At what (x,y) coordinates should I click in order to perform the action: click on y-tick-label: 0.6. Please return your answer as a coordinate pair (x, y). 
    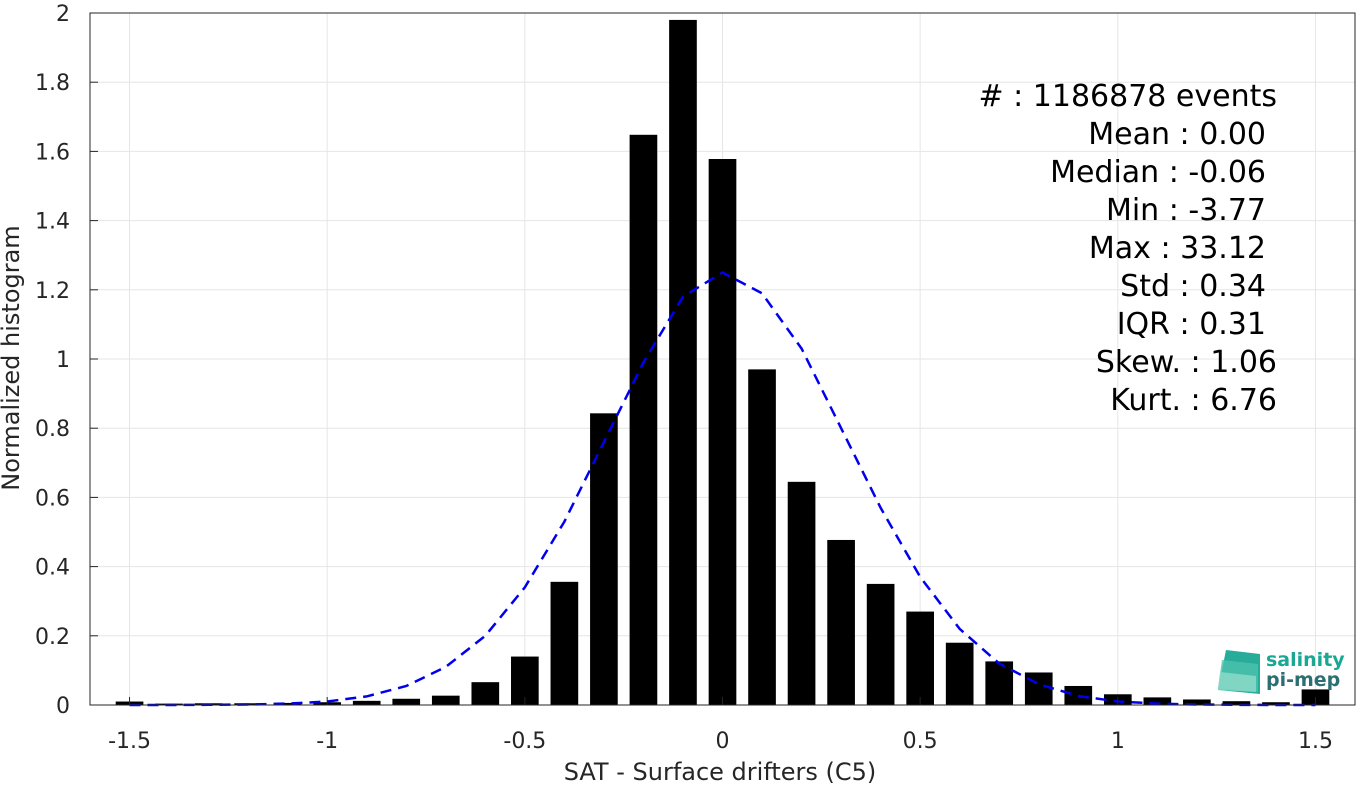
    Looking at the image, I should click on (52, 498).